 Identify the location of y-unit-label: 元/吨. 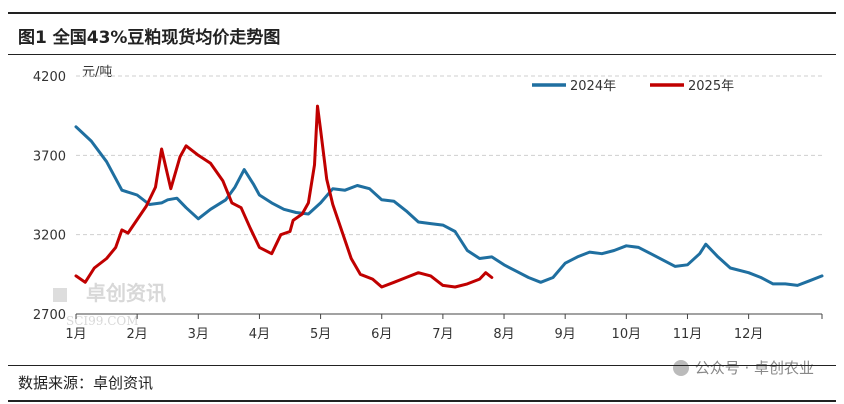
(97, 72).